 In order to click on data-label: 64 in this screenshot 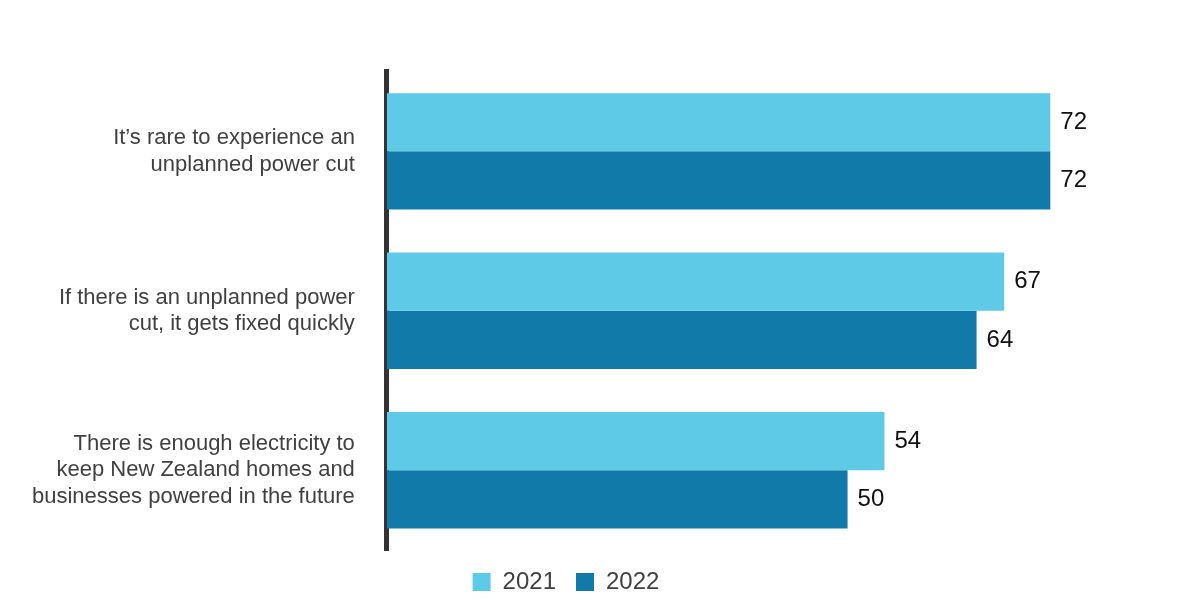, I will do `click(1000, 338)`.